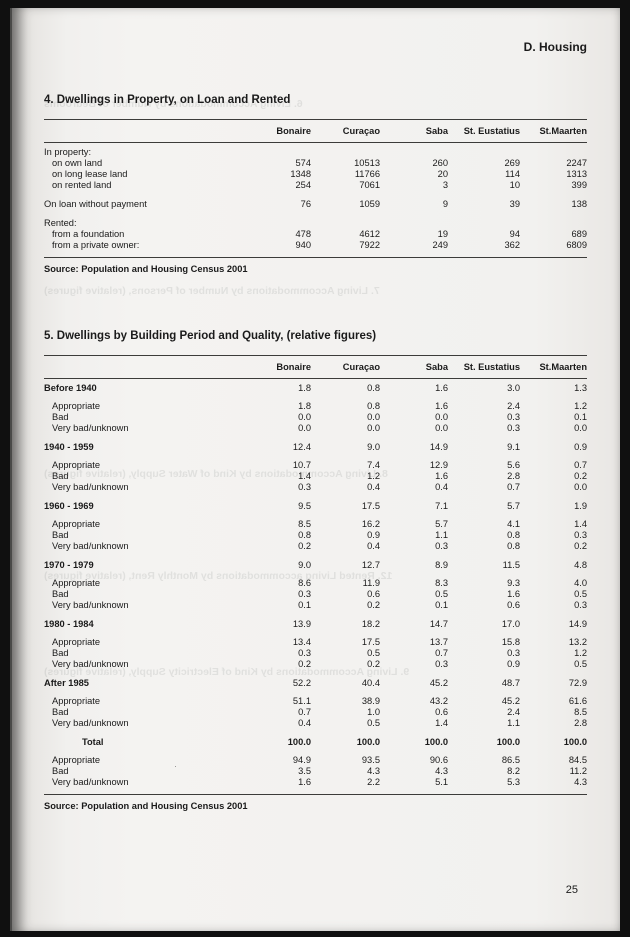  I want to click on cell-st-maarten: 4.3, so click(580, 782).